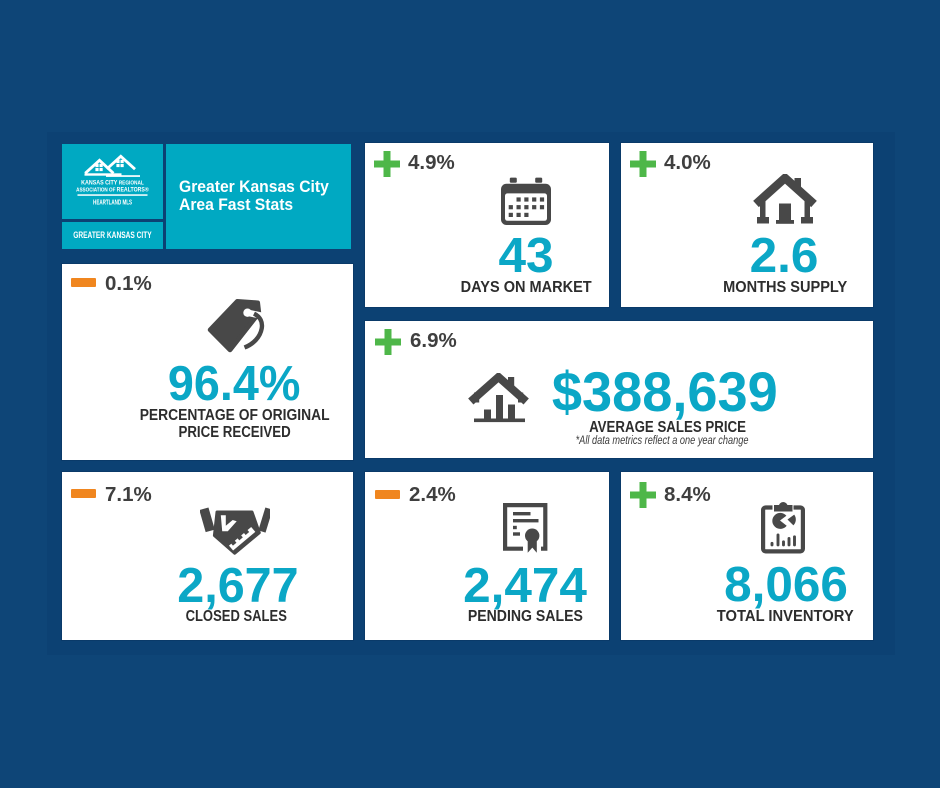  I want to click on svg-text: ASSOCIATION OF REALTORS®, so click(112, 190).